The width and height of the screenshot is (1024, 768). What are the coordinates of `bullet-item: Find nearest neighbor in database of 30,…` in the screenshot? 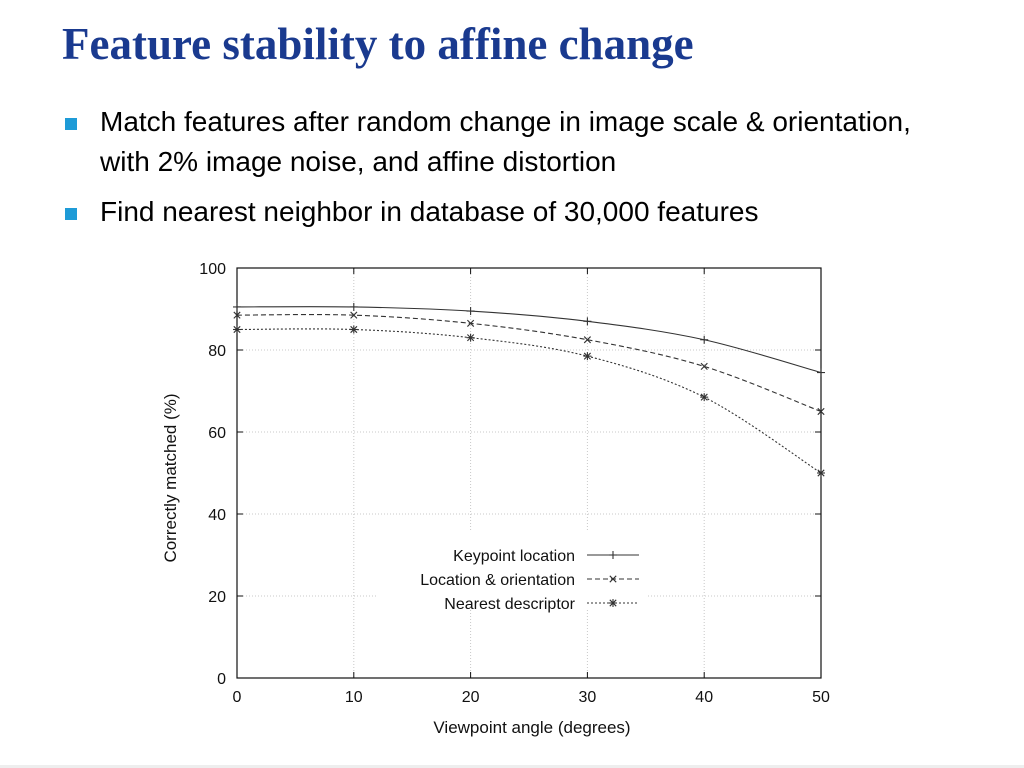 It's located at (512, 212).